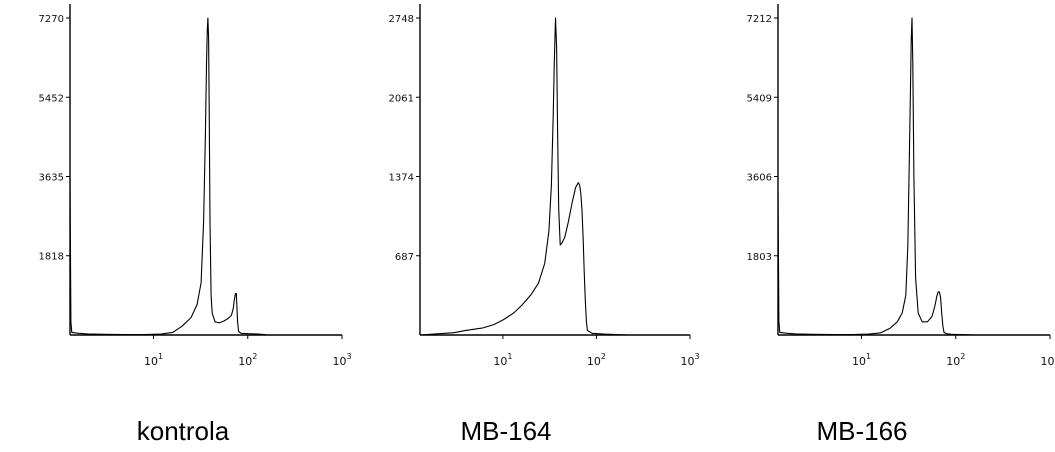 The image size is (1055, 452). What do you see at coordinates (861, 431) in the screenshot?
I see `panel-caption: MB-166` at bounding box center [861, 431].